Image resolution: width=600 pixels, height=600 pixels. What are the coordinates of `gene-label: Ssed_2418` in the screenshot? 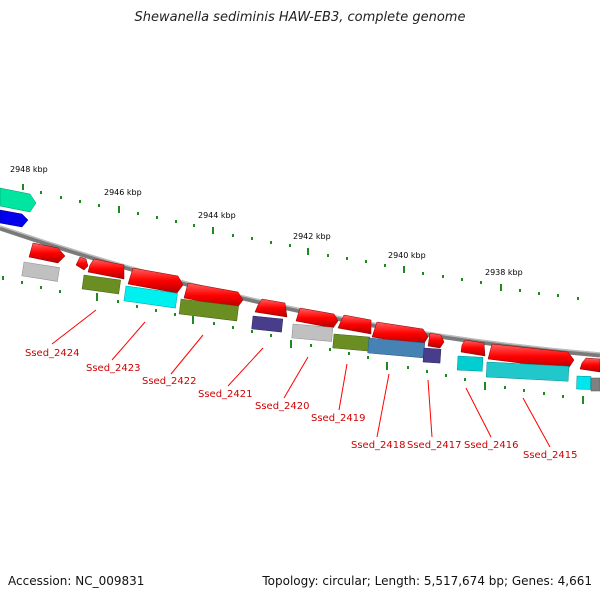 It's located at (378, 445).